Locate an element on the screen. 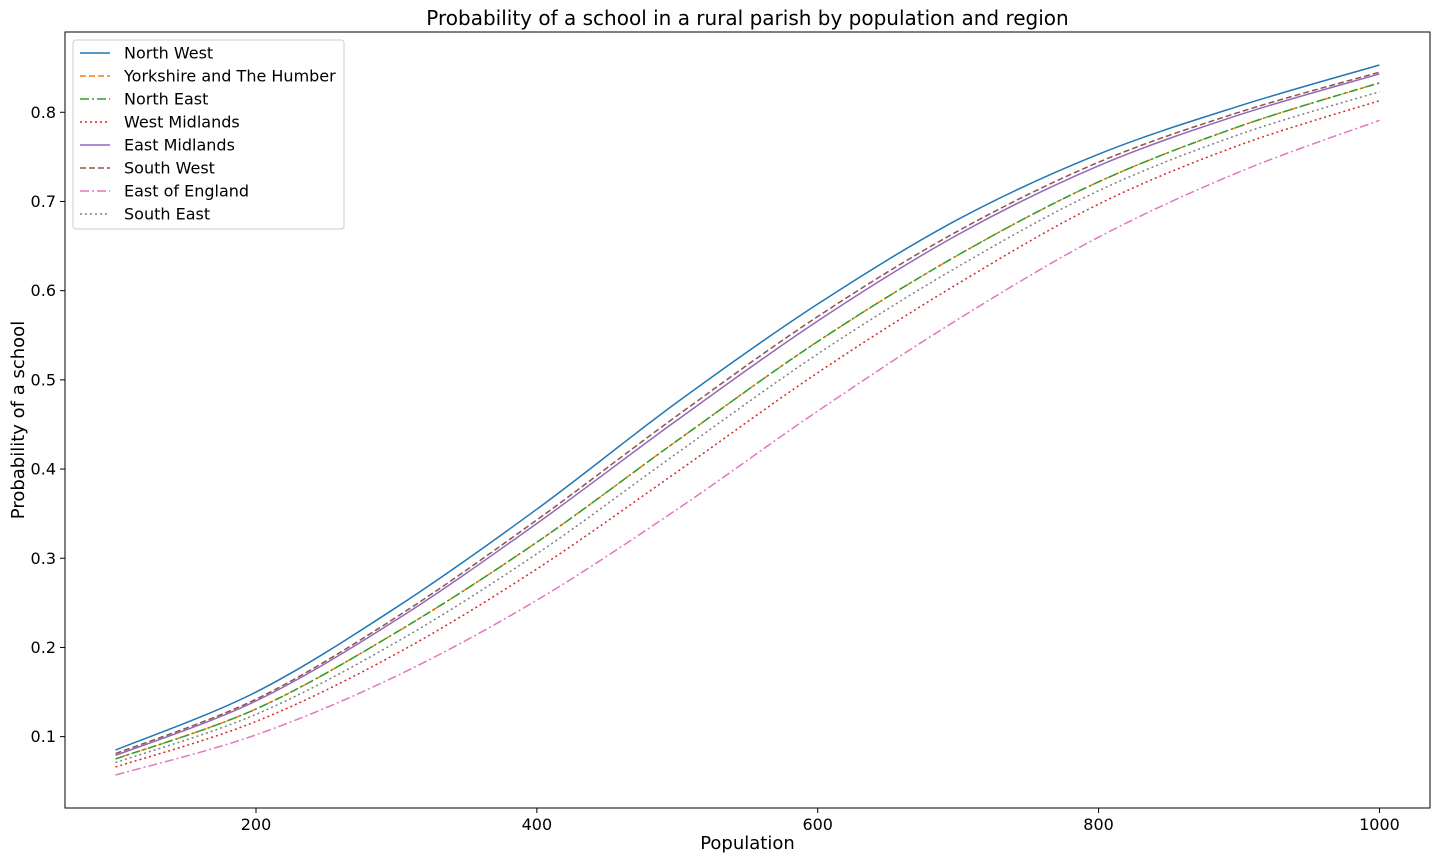 The width and height of the screenshot is (1440, 864). x-tick-label: 1000 is located at coordinates (1379, 824).